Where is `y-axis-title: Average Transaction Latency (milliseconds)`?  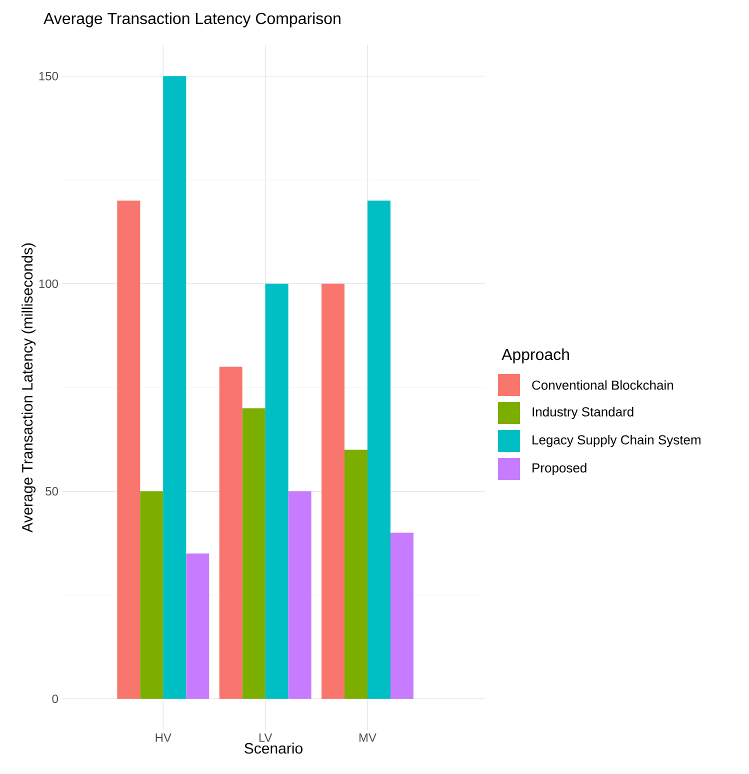
y-axis-title: Average Transaction Latency (milliseconds) is located at coordinates (29, 388).